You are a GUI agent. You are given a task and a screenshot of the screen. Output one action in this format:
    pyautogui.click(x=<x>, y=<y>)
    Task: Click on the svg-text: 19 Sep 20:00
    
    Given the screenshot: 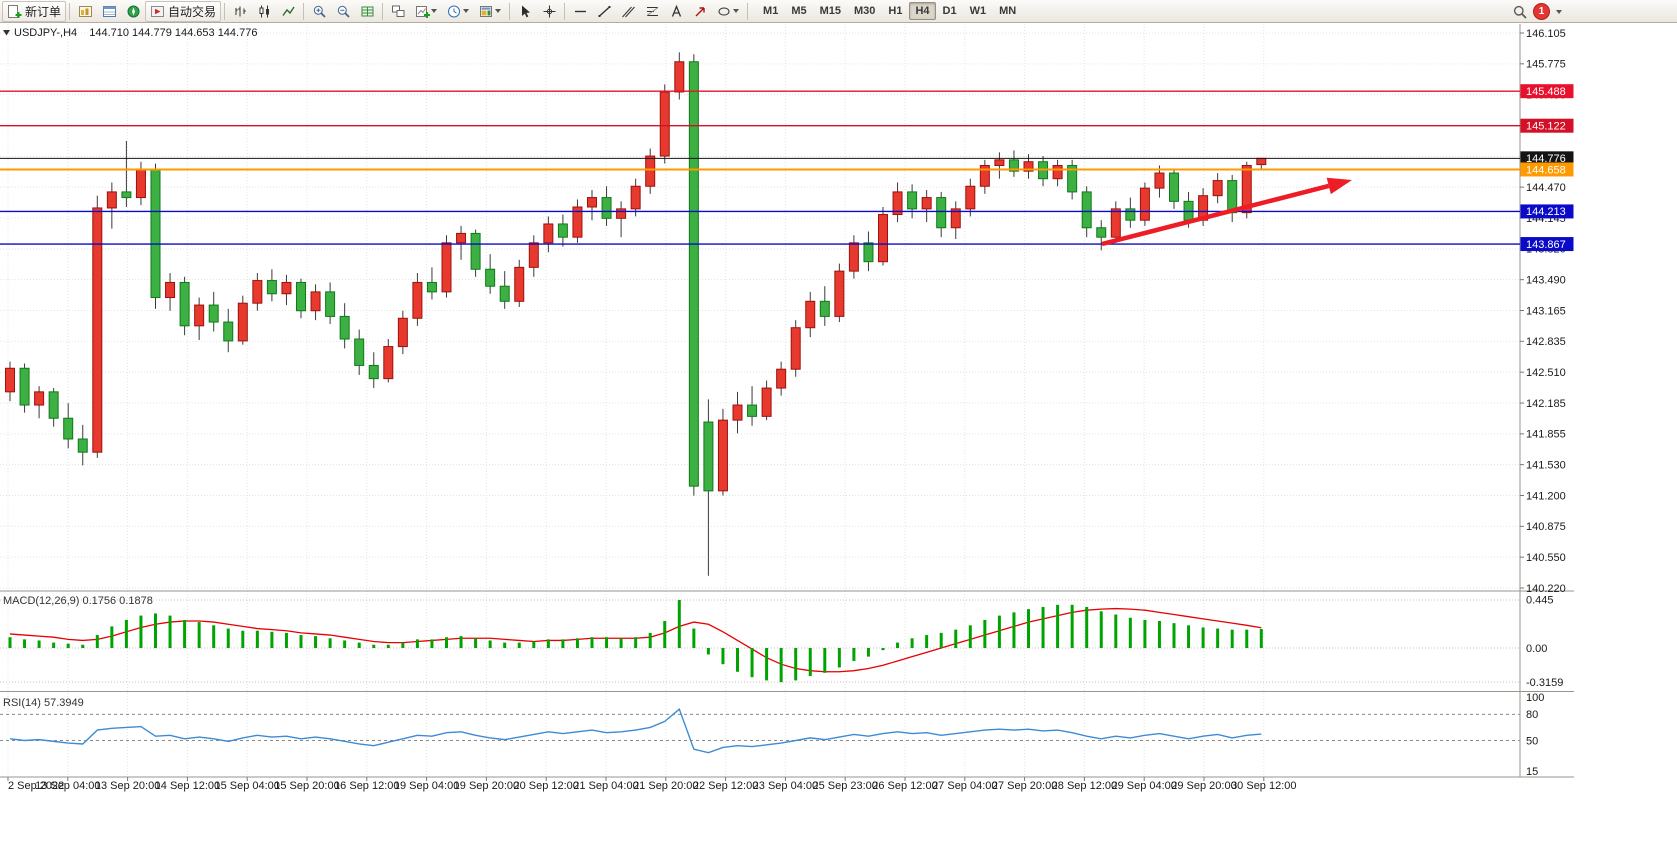 What is the action you would take?
    pyautogui.click(x=486, y=786)
    